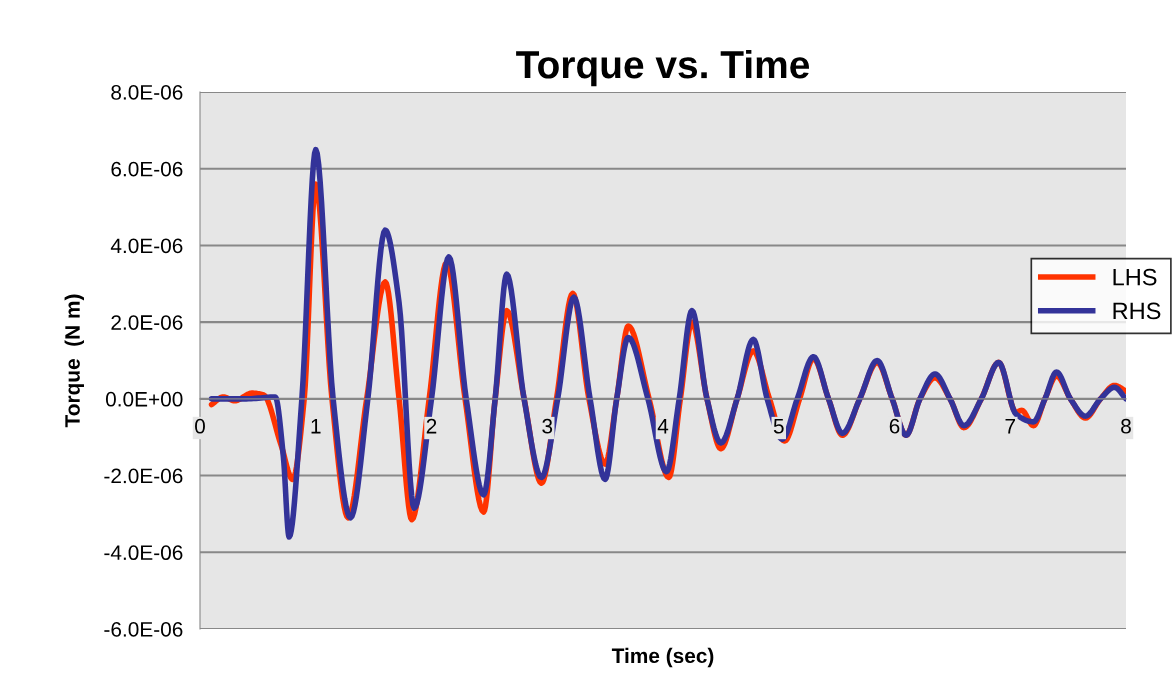  Describe the element at coordinates (144, 399) in the screenshot. I see `y-tick-label: 0.0E+00` at that location.